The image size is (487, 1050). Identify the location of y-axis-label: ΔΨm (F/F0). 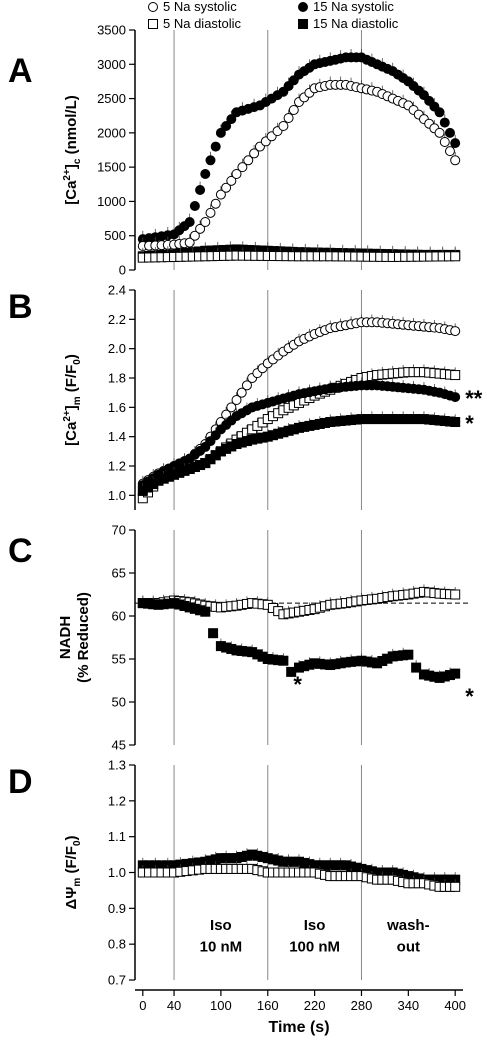
(73, 872).